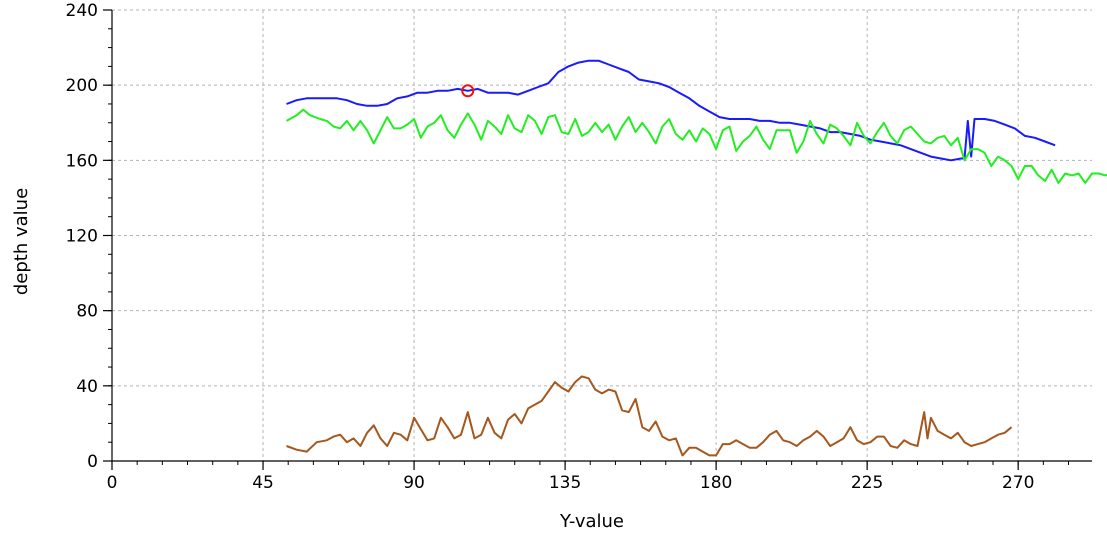 This screenshot has height=534, width=1107. Describe the element at coordinates (1018, 483) in the screenshot. I see `x-tick-label: 270` at that location.